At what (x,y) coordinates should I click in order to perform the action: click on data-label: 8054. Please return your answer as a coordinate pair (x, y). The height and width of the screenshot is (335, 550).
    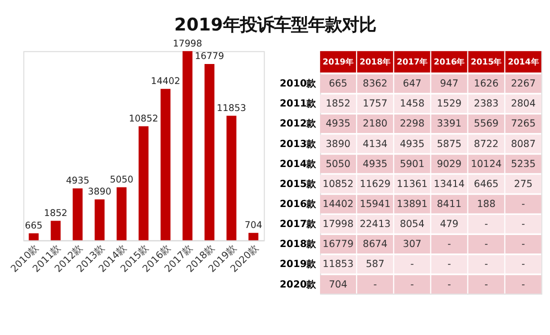
    Looking at the image, I should click on (412, 224).